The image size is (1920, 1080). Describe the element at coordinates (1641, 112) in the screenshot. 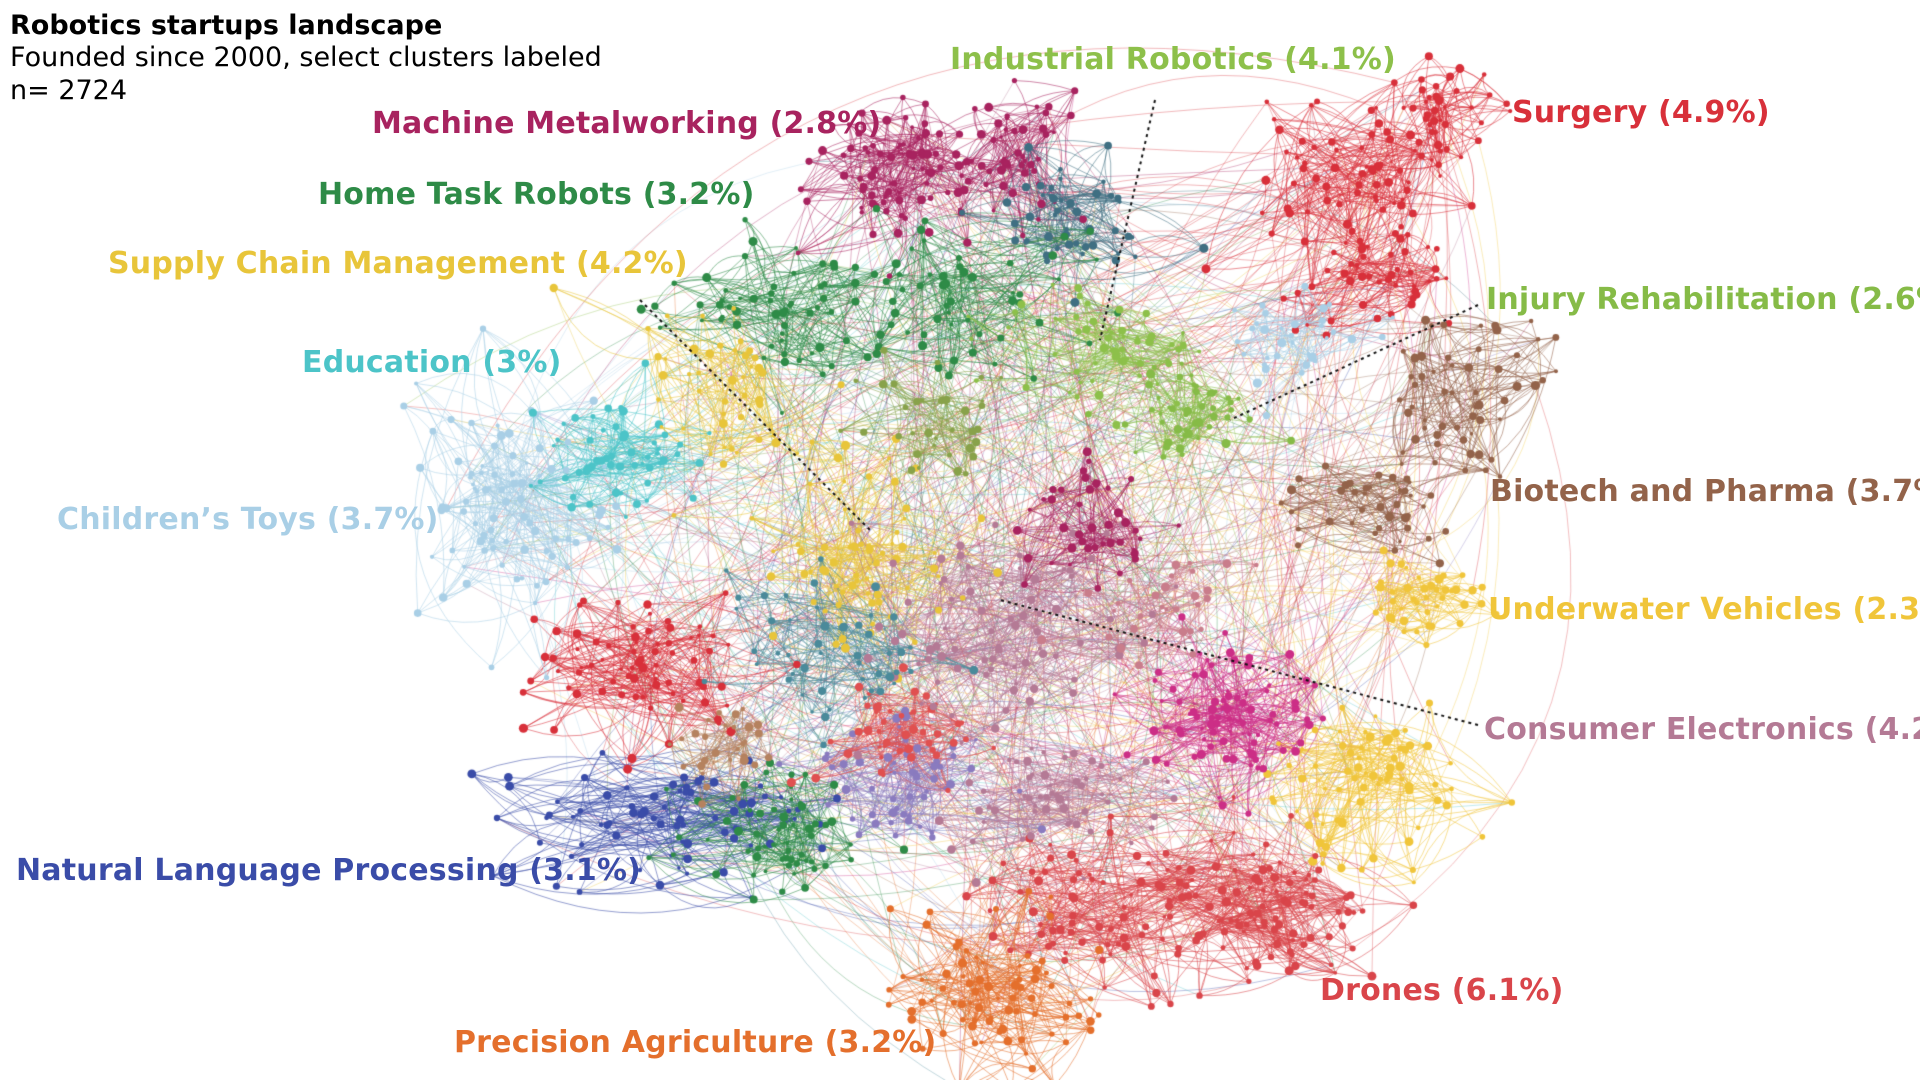

I see `label-surgery: Surgery (4.9%)` at that location.